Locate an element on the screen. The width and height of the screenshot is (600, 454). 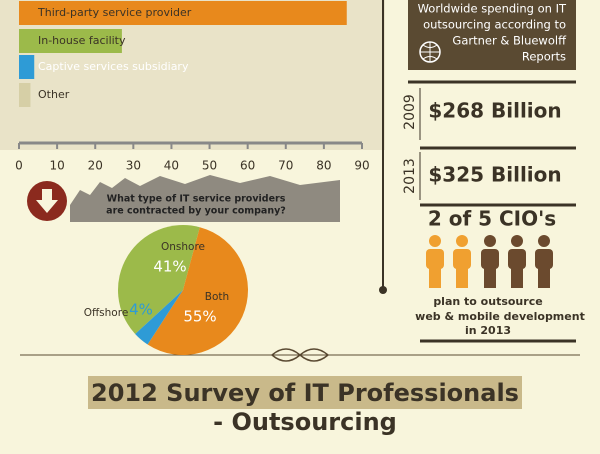
year: 2013 is located at coordinates (410, 176).